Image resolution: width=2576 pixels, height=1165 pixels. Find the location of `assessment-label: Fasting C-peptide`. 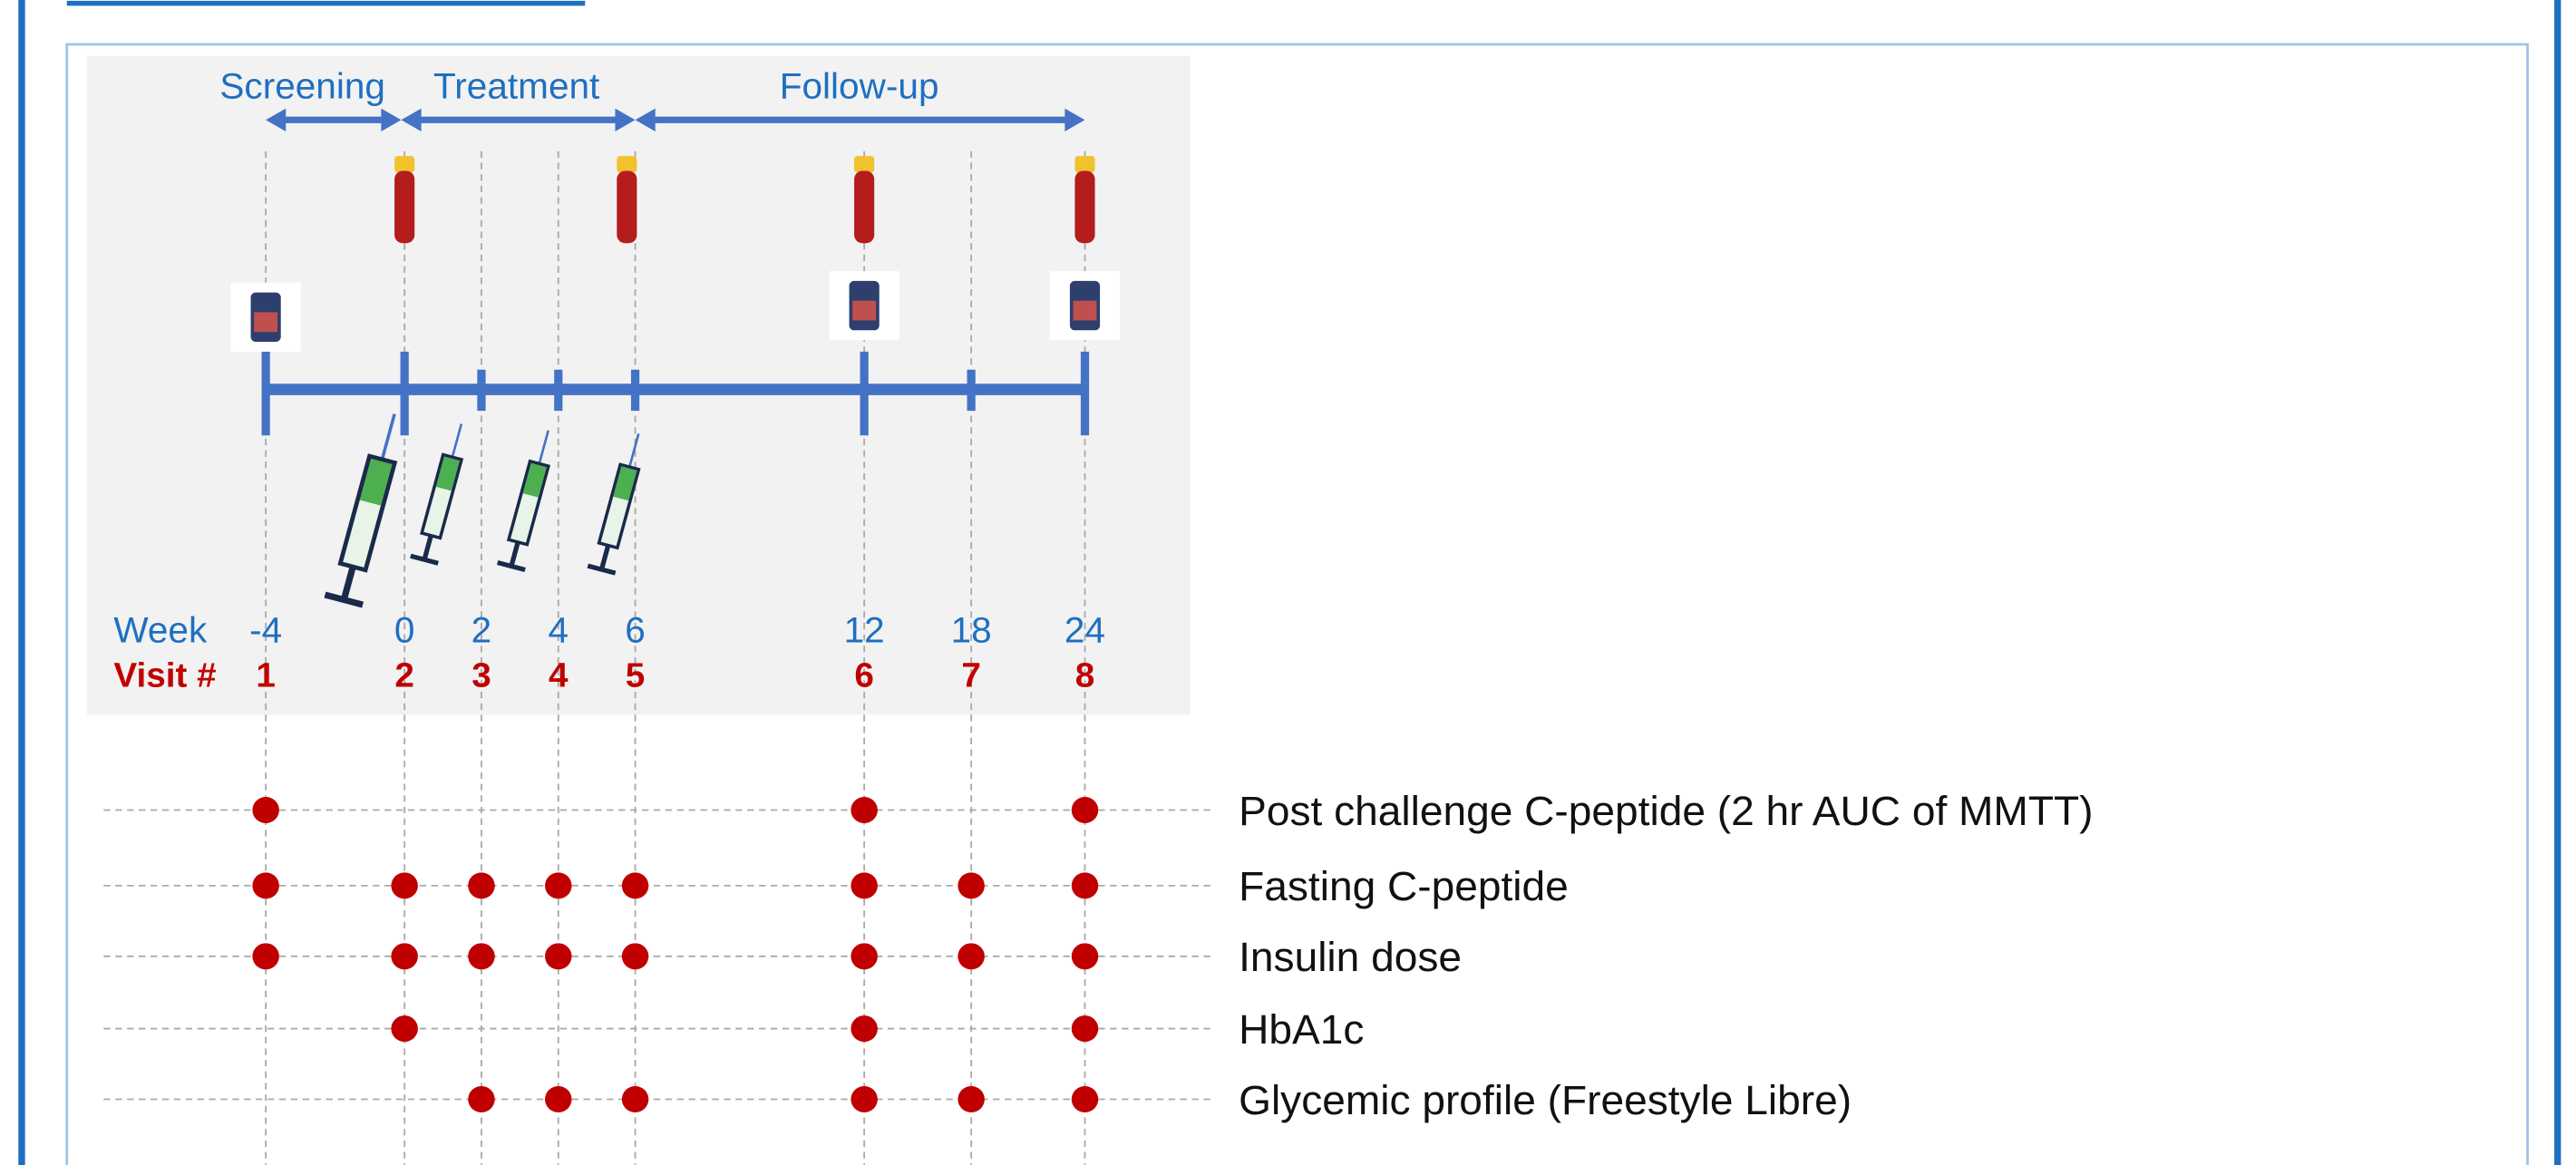

assessment-label: Fasting C-peptide is located at coordinates (1404, 887).